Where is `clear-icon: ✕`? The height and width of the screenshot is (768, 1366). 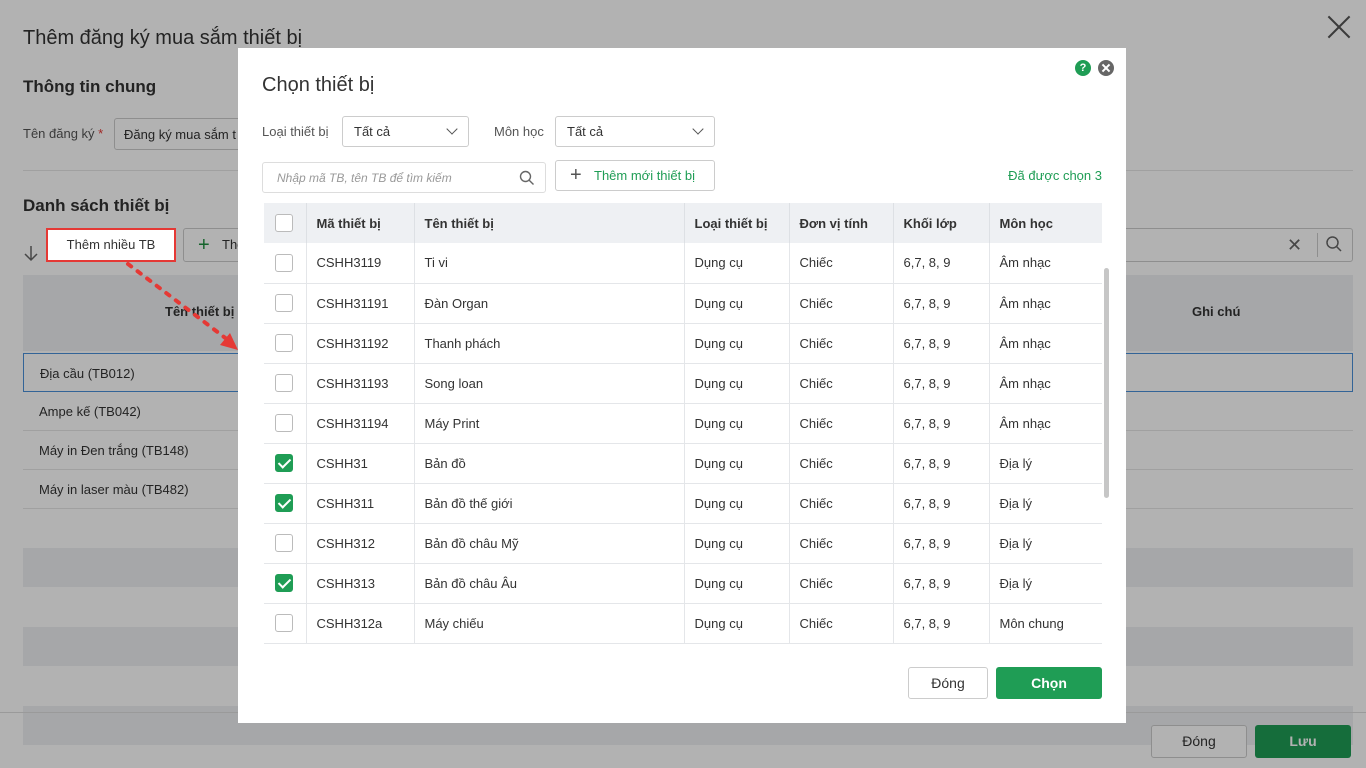
clear-icon: ✕ is located at coordinates (1295, 245).